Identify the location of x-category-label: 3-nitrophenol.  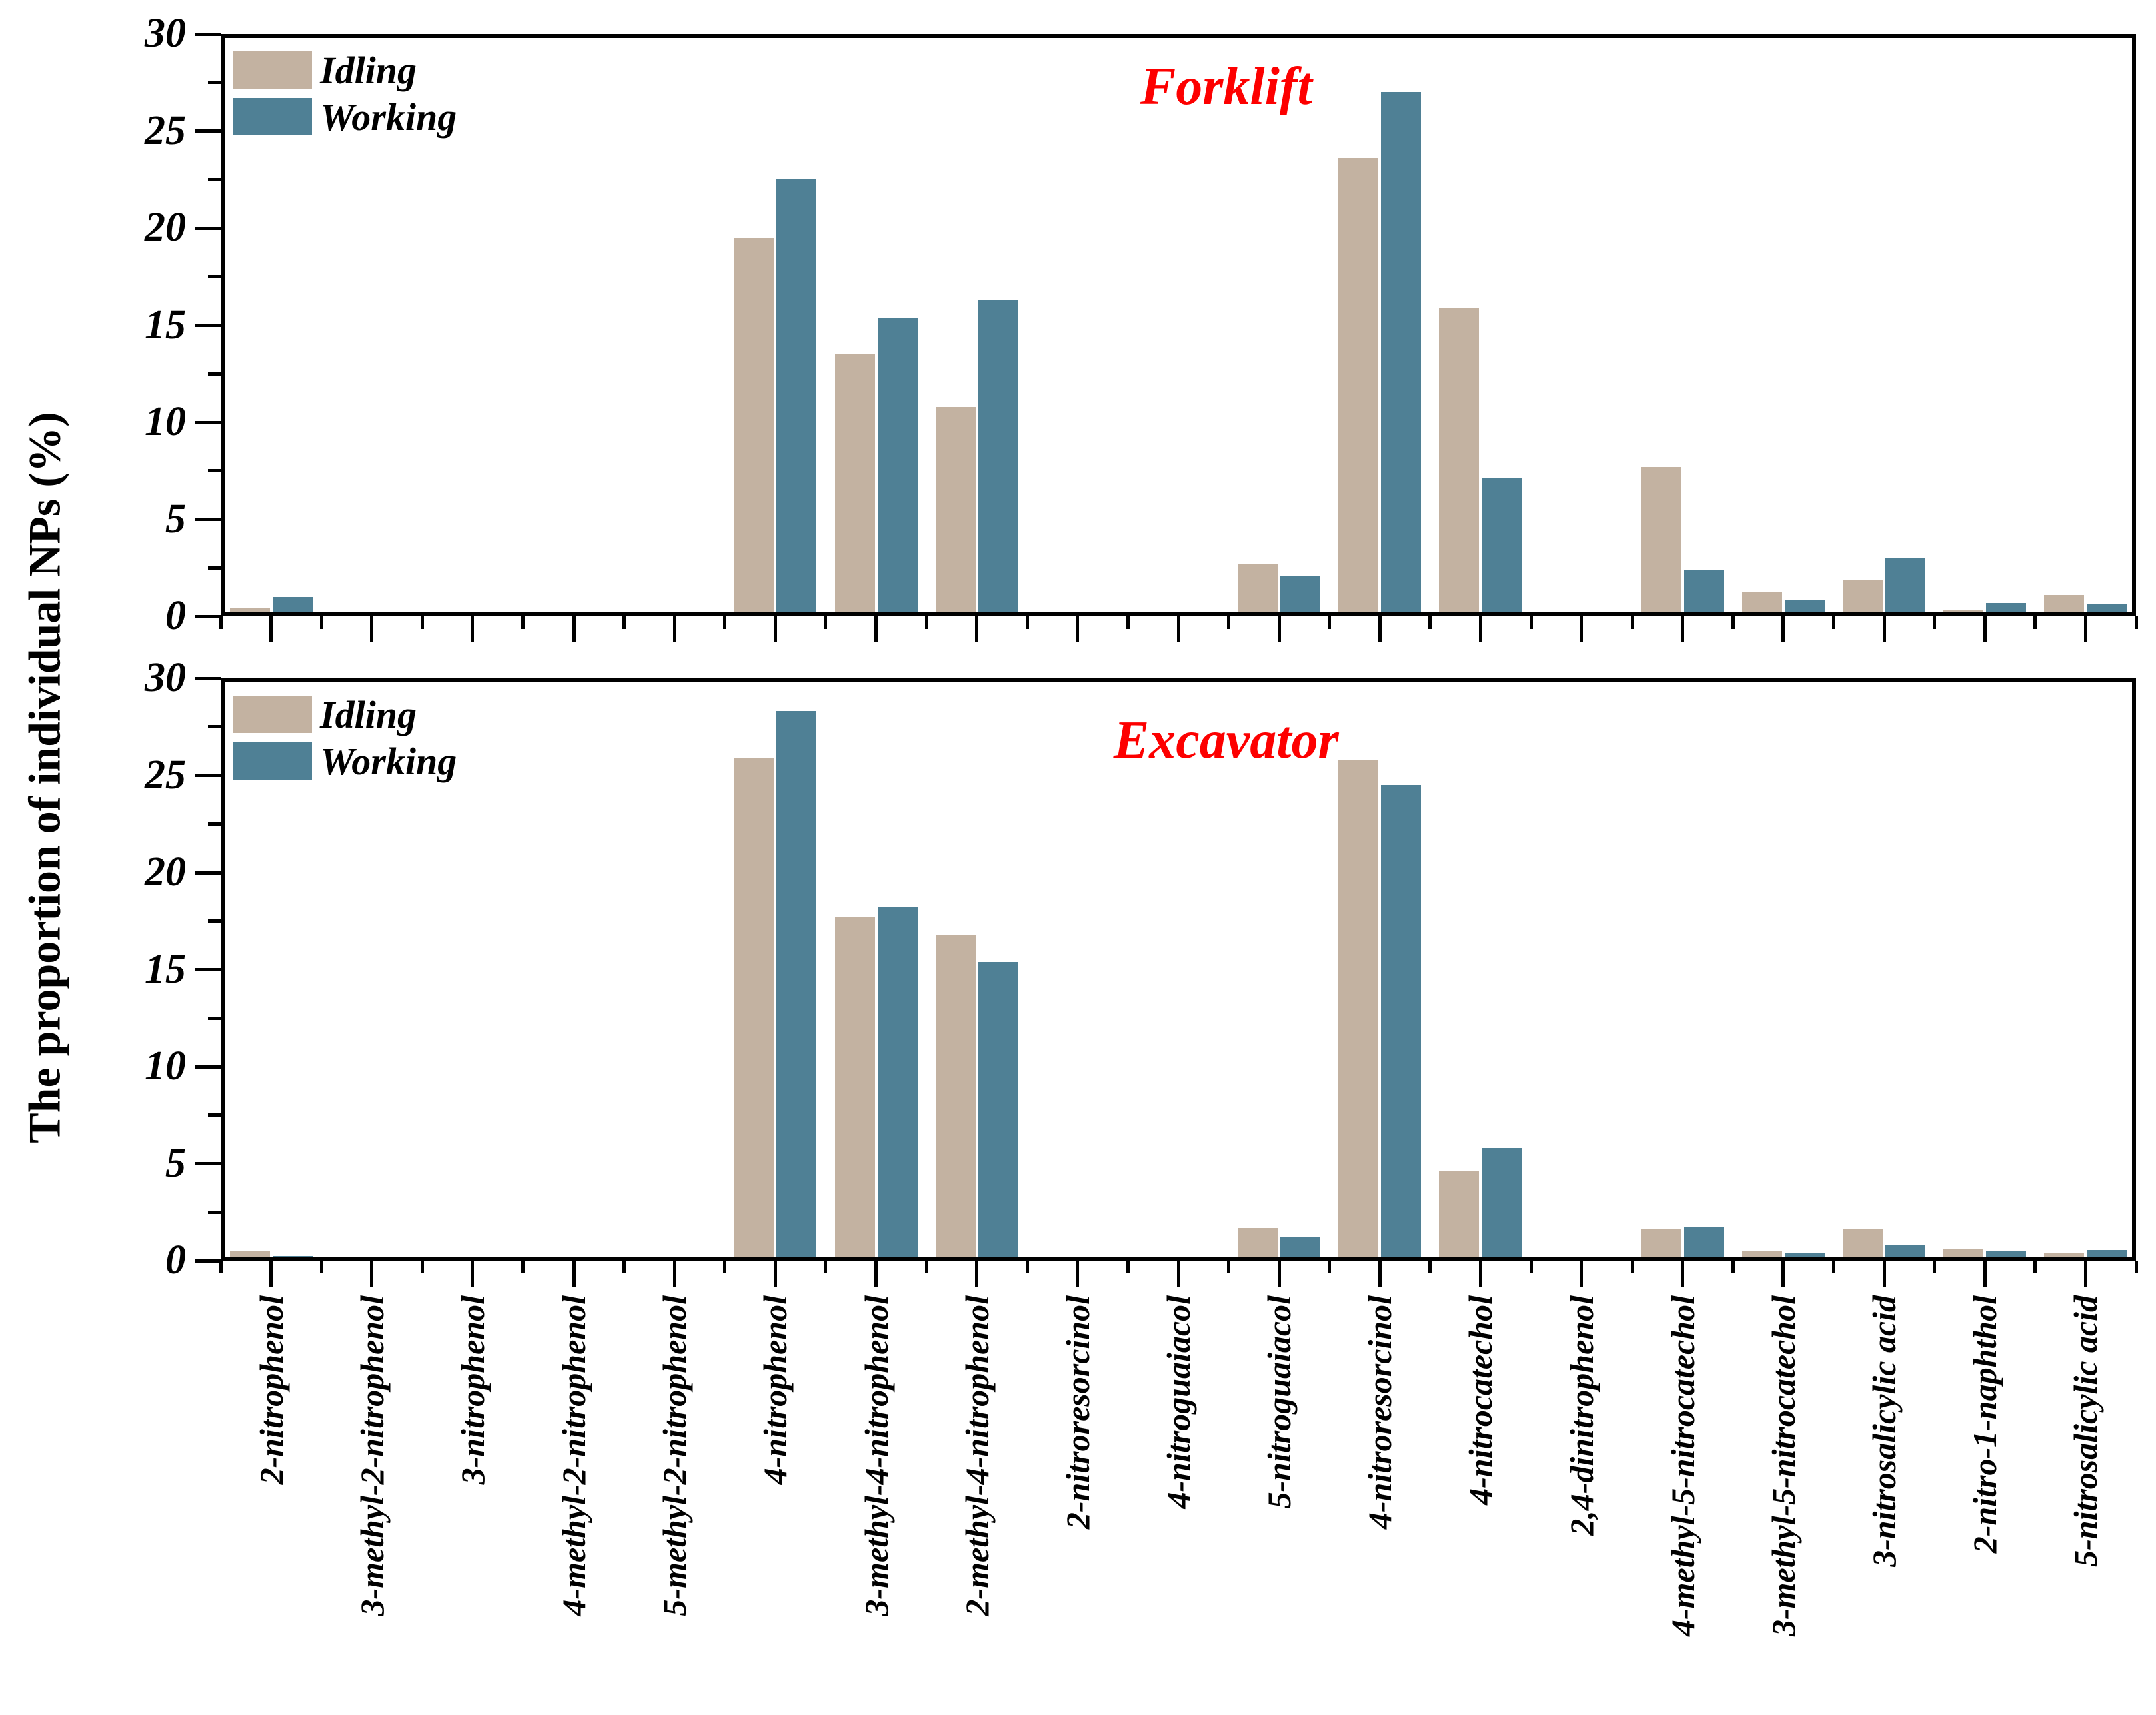
(472, 1390).